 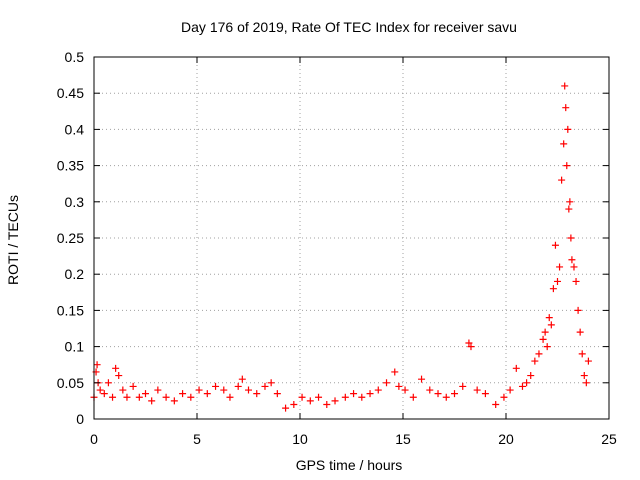 I want to click on y-tick-label: 0.25, so click(x=70, y=238).